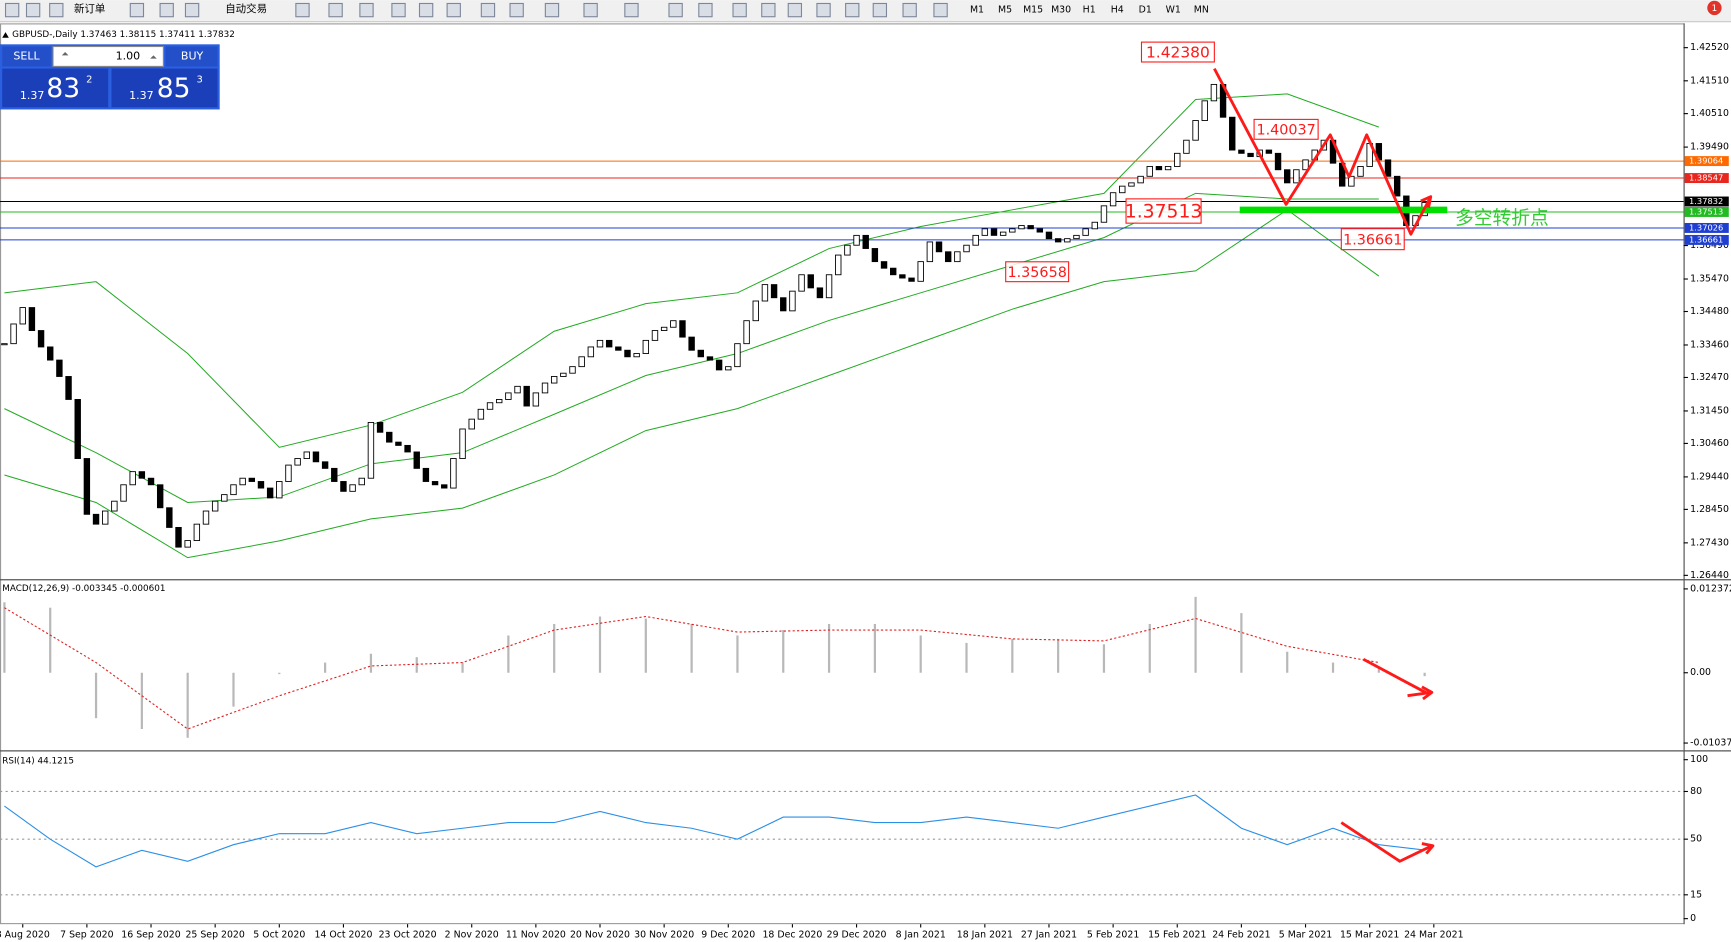 The height and width of the screenshot is (942, 1731). I want to click on auto-trading-button: 自动交易, so click(246, 8).